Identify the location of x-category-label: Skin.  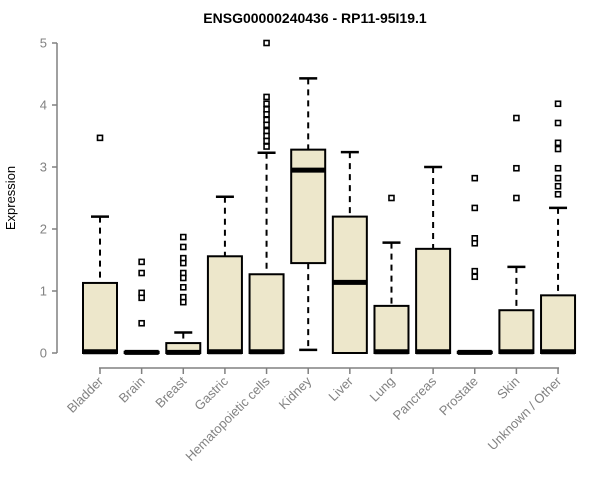
(508, 388).